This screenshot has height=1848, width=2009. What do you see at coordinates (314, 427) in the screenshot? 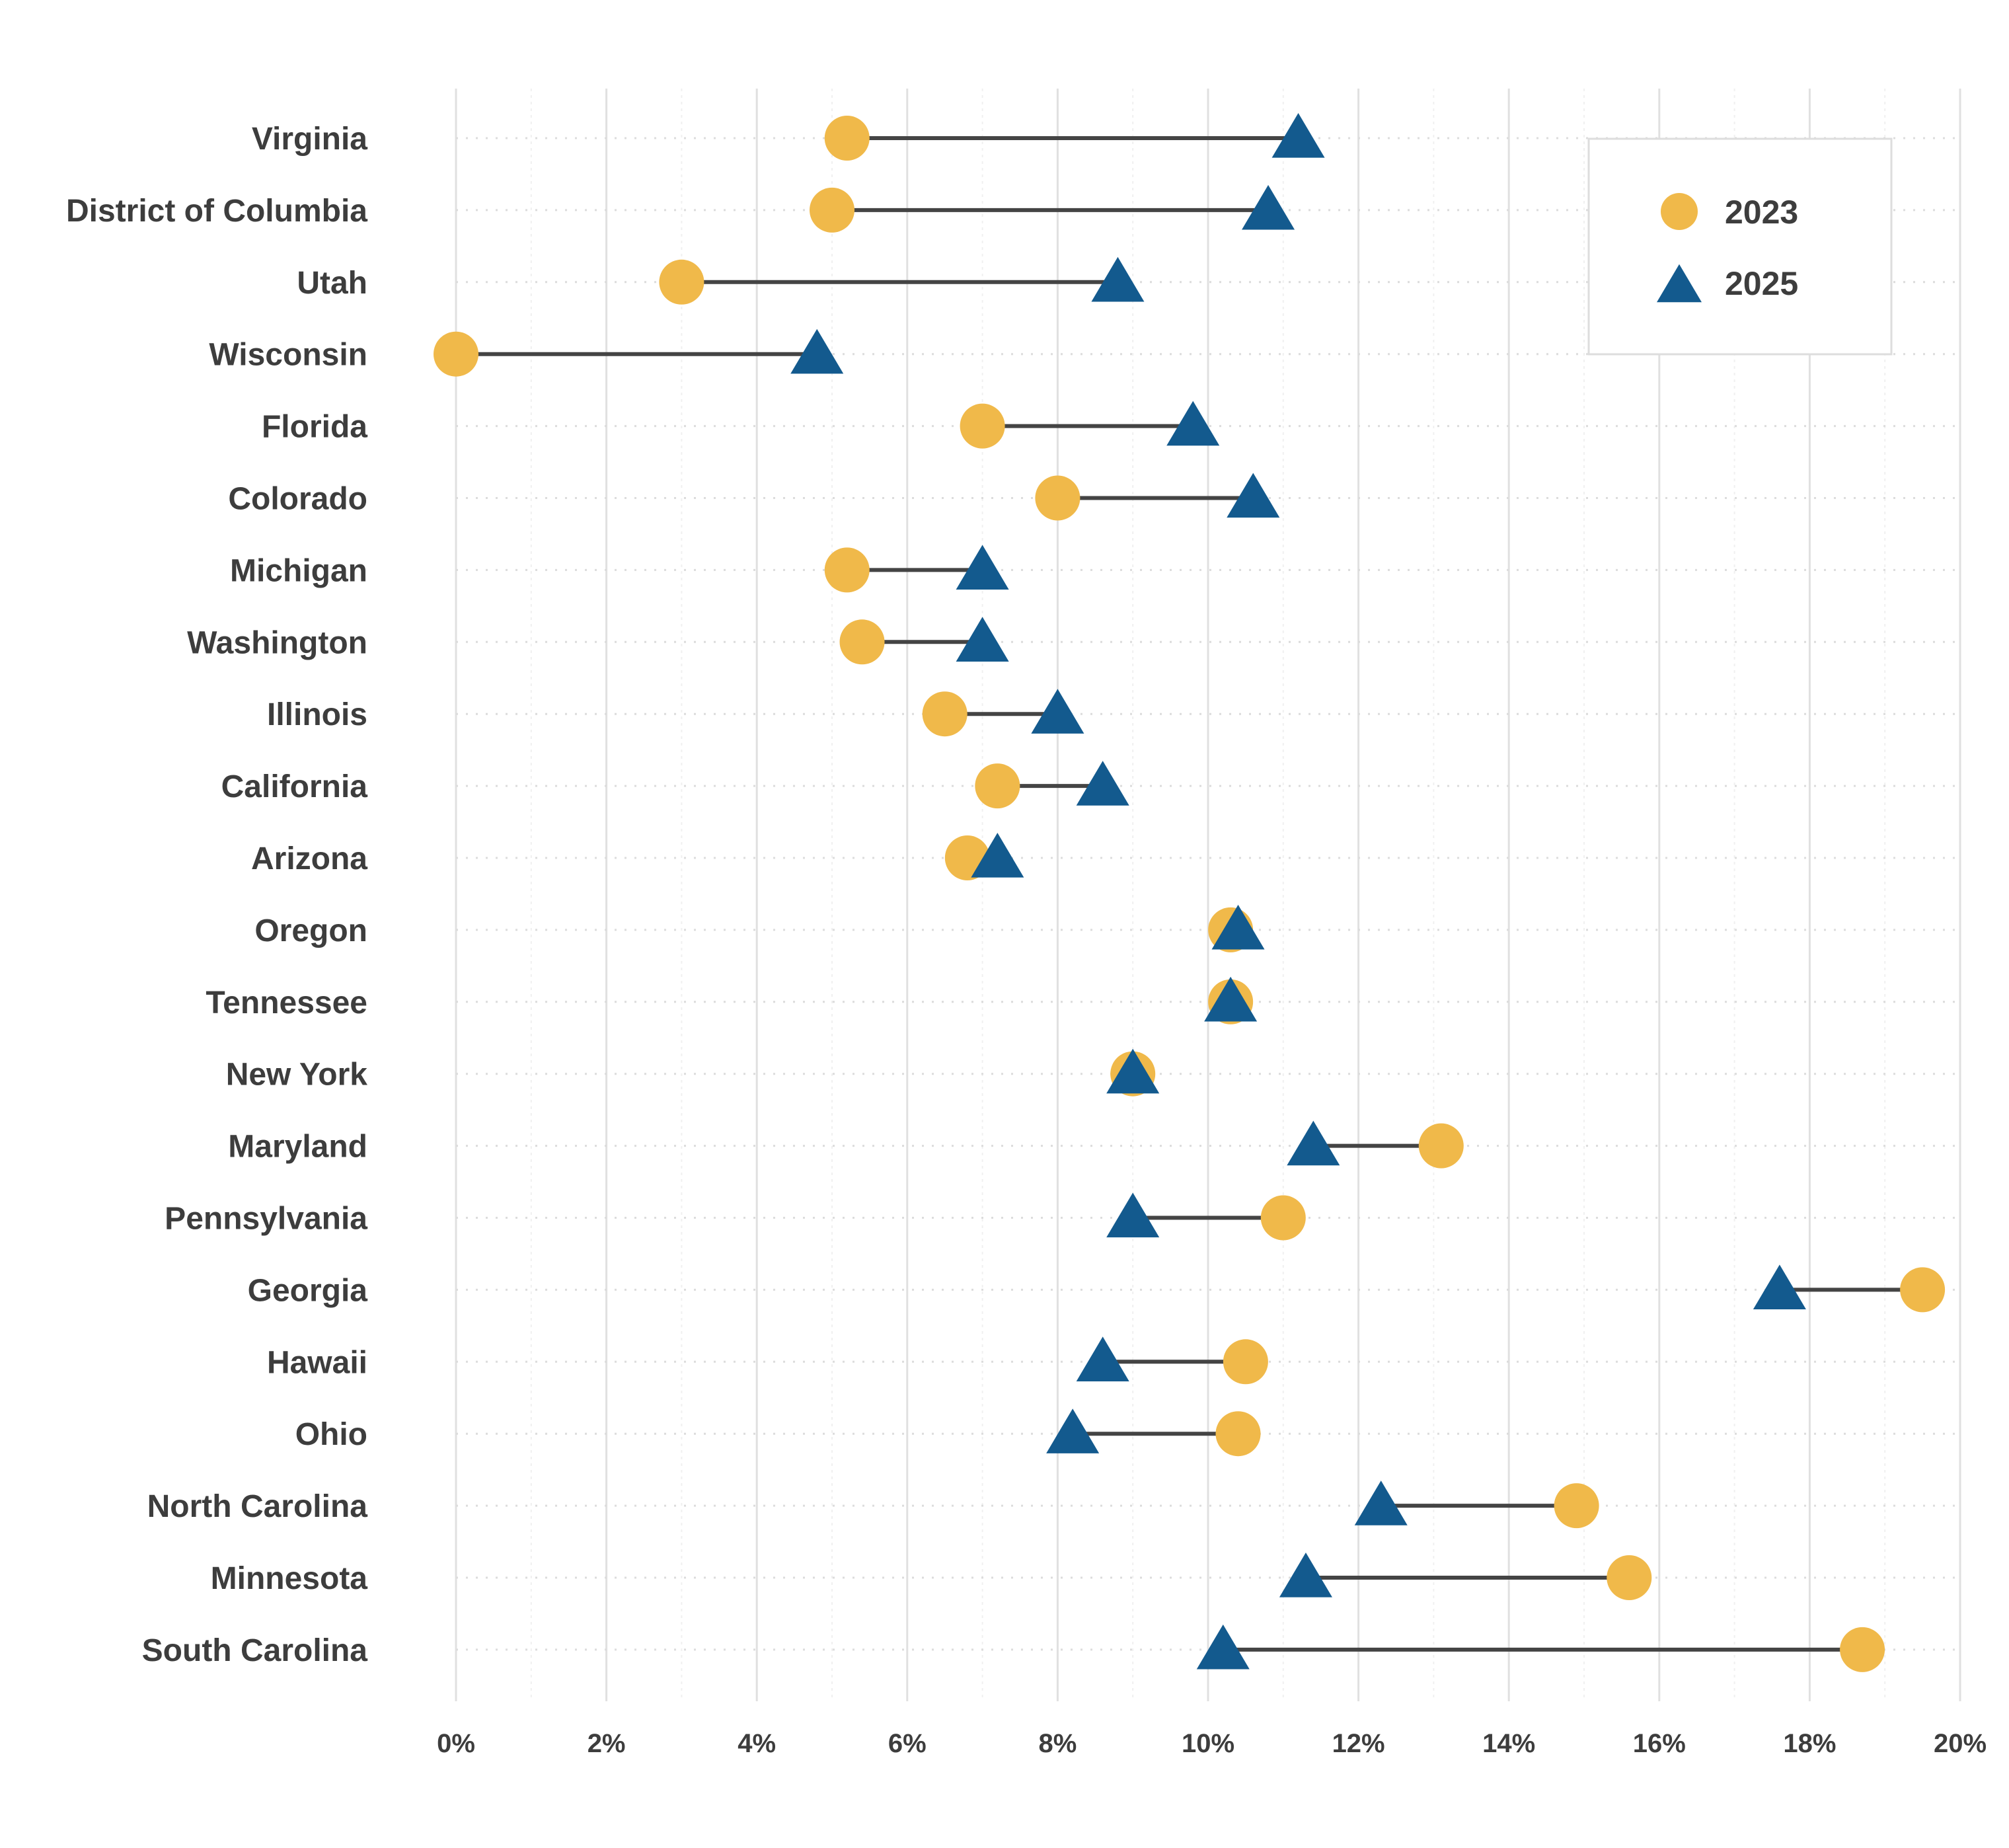
I see `category-label: Florida` at bounding box center [314, 427].